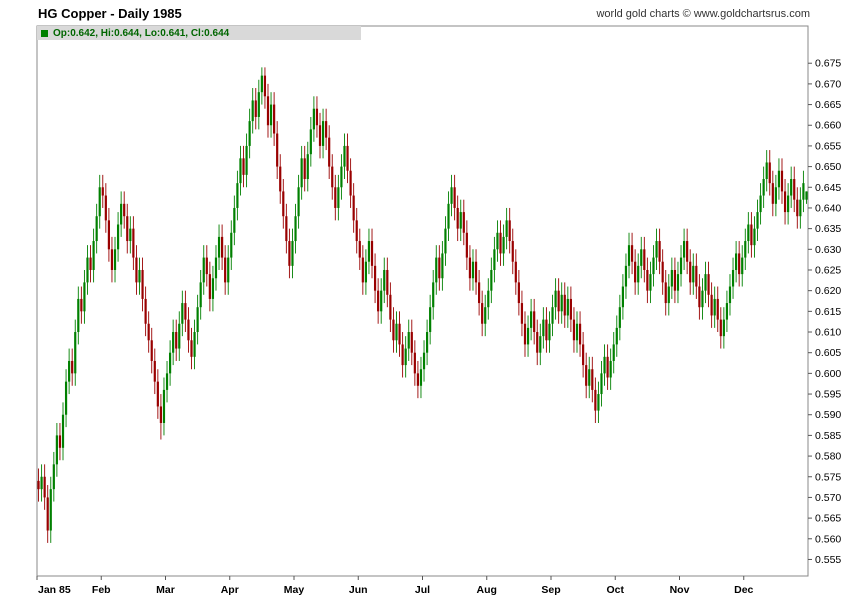 This screenshot has width=850, height=616. I want to click on legend-marker-icon, so click(44, 33).